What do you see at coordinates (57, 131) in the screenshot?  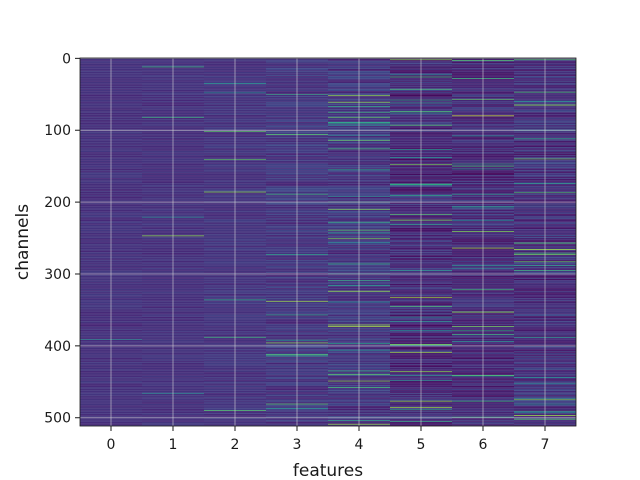 I see `y-tick-label: 100` at bounding box center [57, 131].